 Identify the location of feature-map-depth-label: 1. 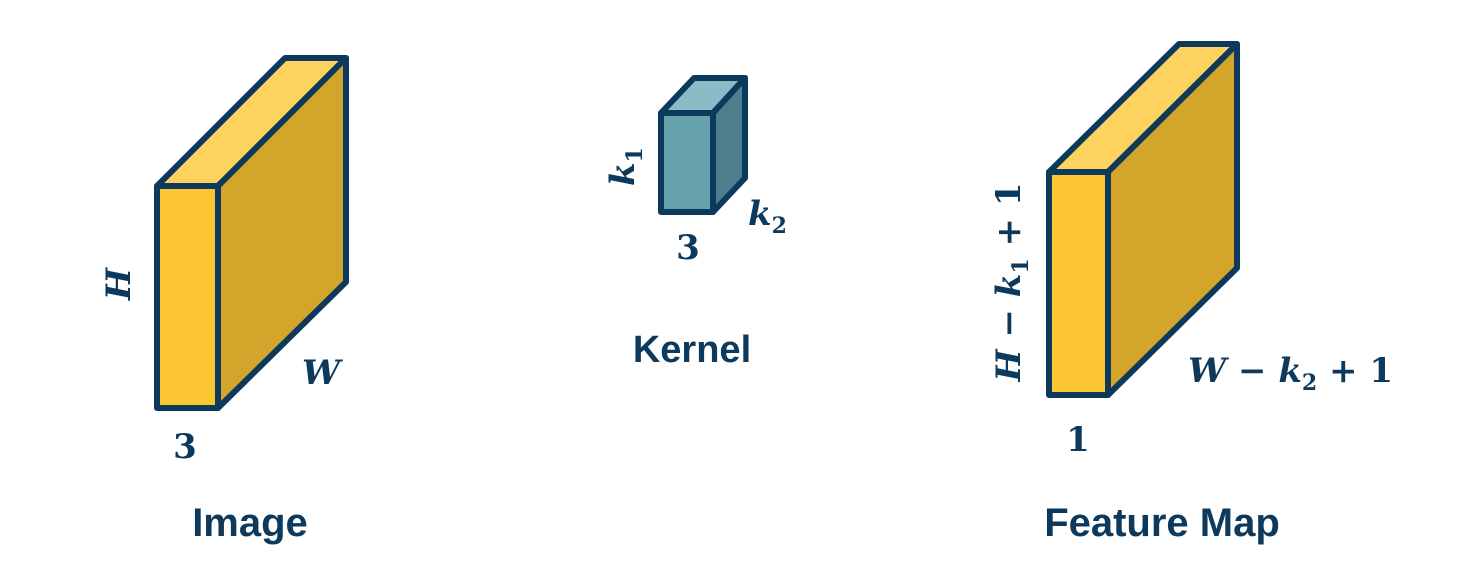
(1078, 440).